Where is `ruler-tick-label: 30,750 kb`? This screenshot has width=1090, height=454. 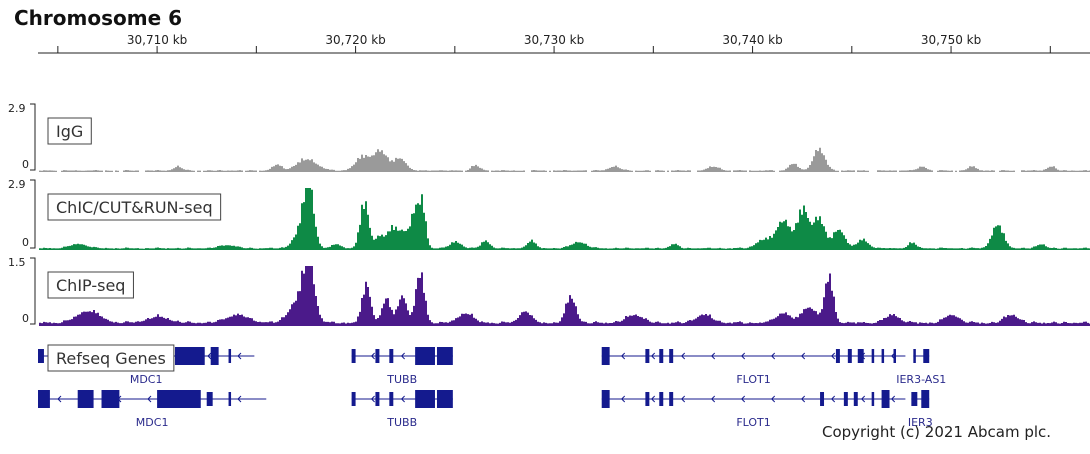
ruler-tick-label: 30,750 kb is located at coordinates (951, 40).